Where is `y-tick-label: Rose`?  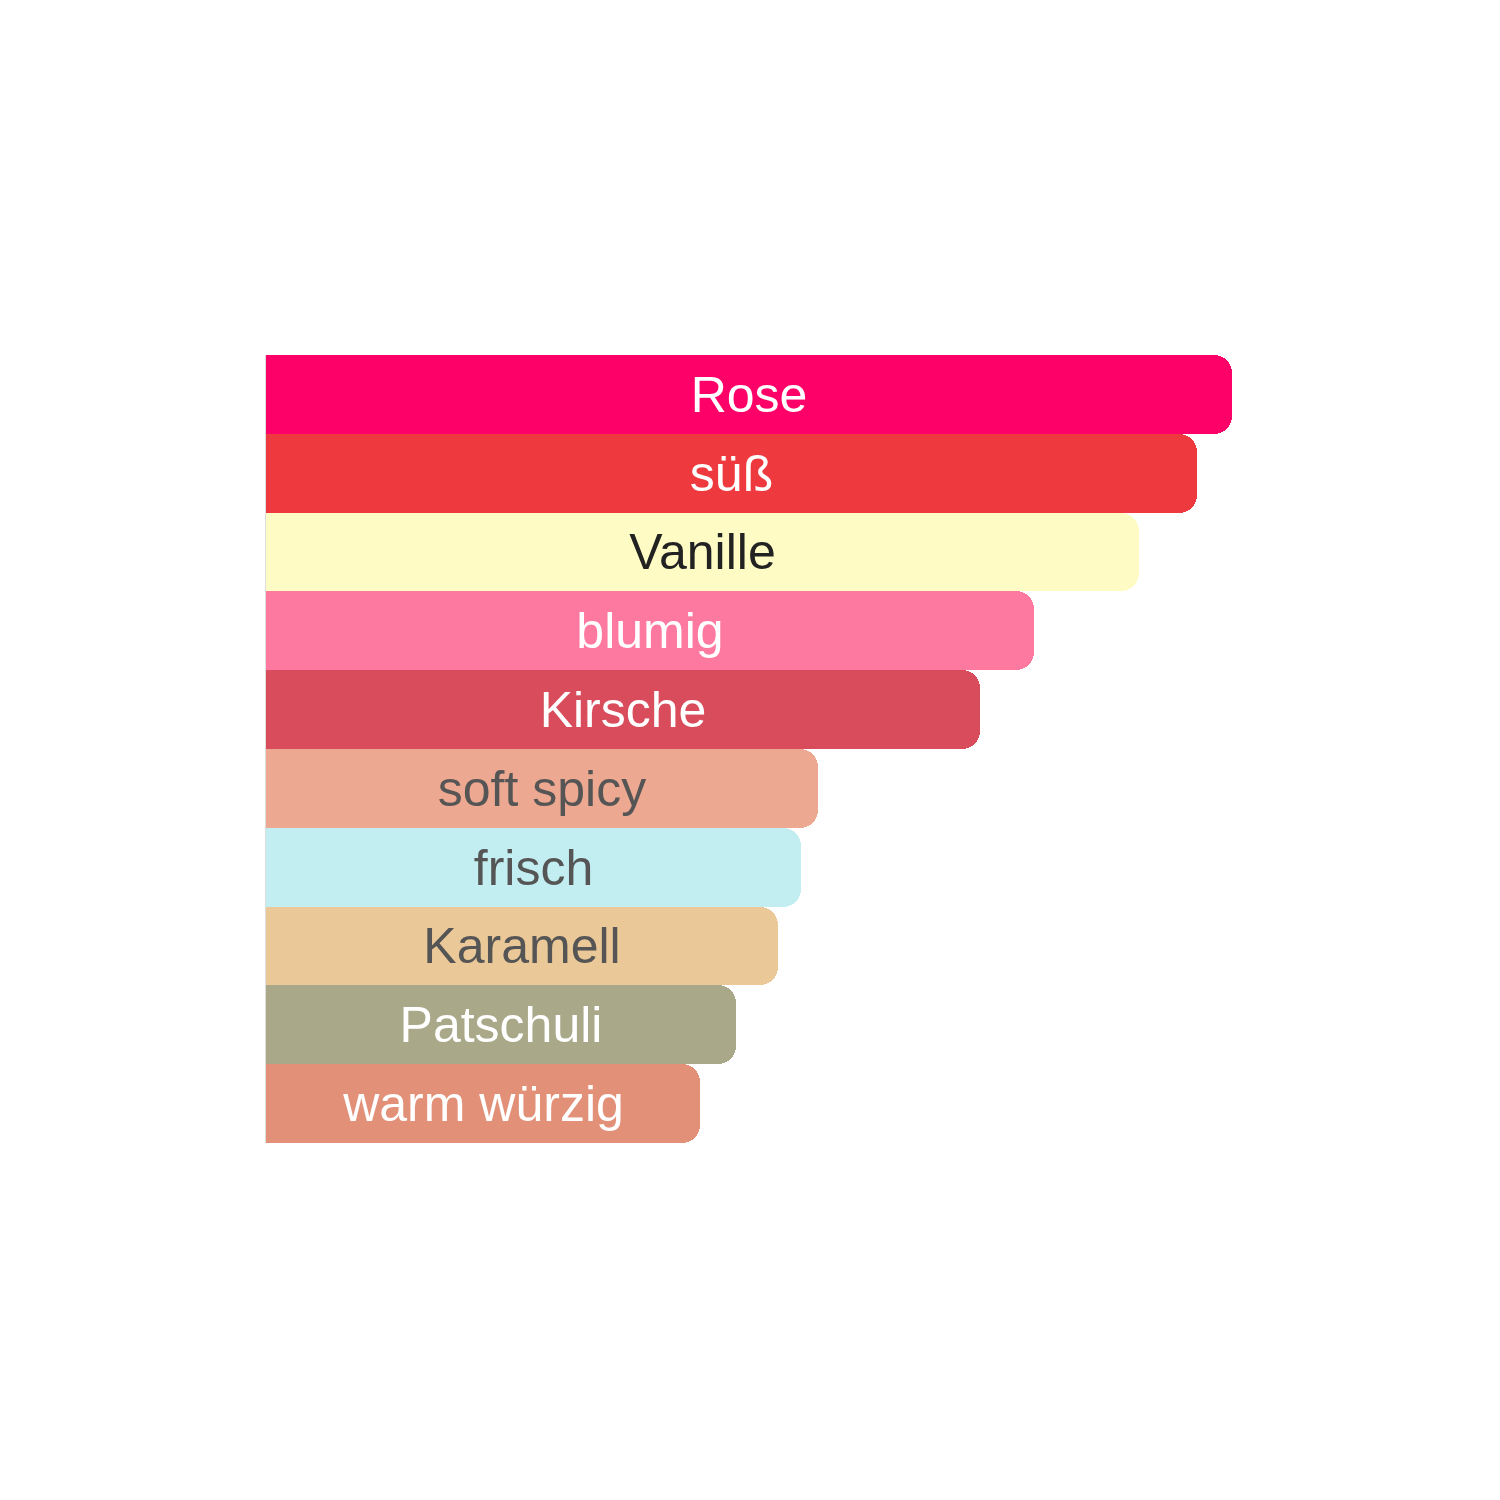 y-tick-label: Rose is located at coordinates (749, 394).